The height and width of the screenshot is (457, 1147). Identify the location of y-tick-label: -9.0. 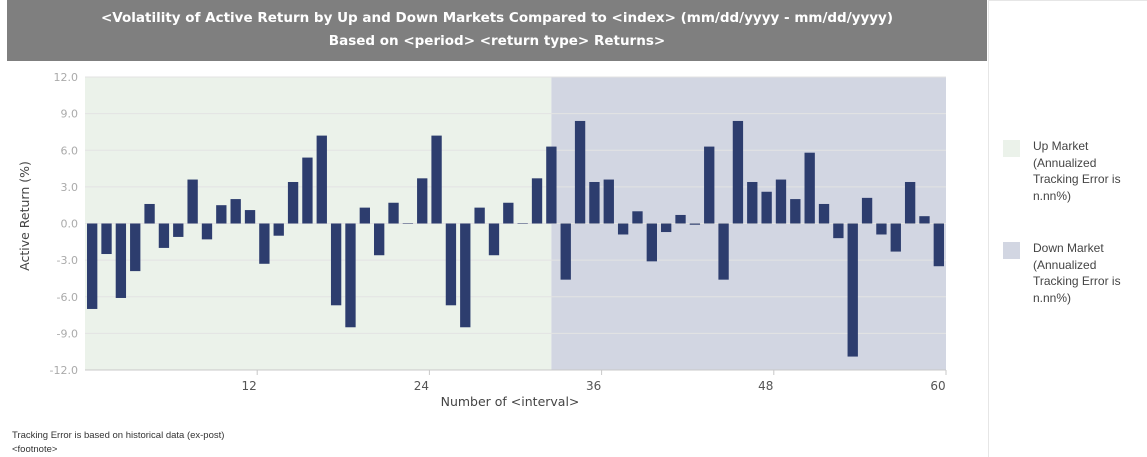
(67, 333).